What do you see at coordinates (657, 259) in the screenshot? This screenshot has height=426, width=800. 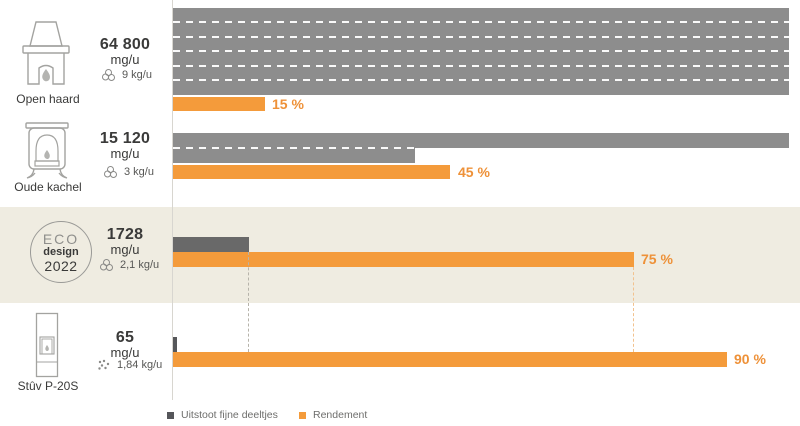 I see `efficiency-label-ecodesign: 75 %` at bounding box center [657, 259].